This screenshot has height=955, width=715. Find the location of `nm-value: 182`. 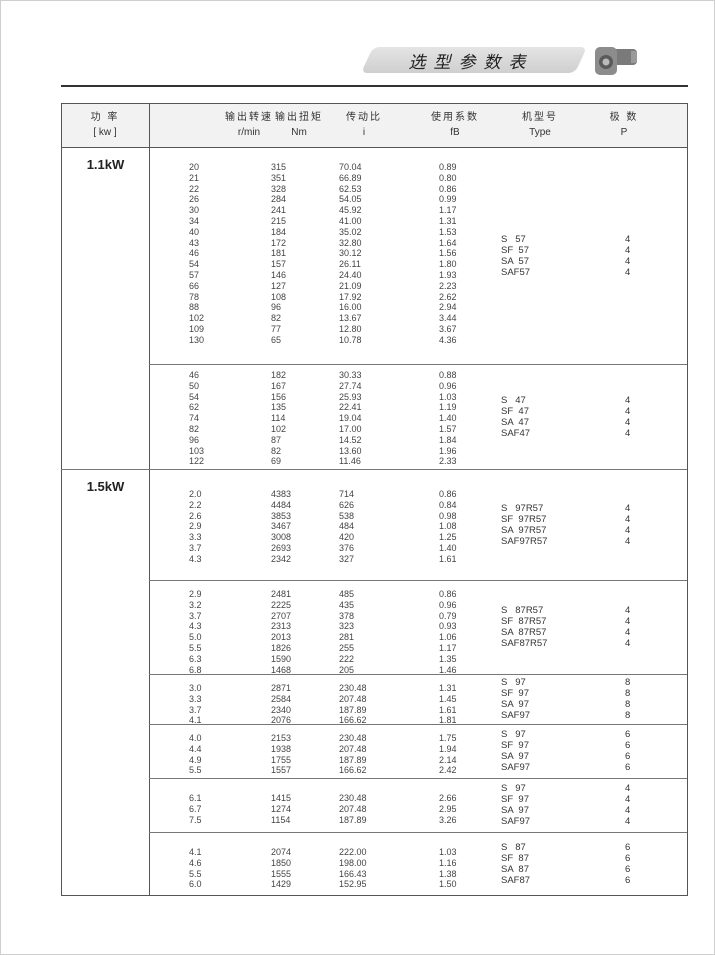

nm-value: 182 is located at coordinates (279, 375).